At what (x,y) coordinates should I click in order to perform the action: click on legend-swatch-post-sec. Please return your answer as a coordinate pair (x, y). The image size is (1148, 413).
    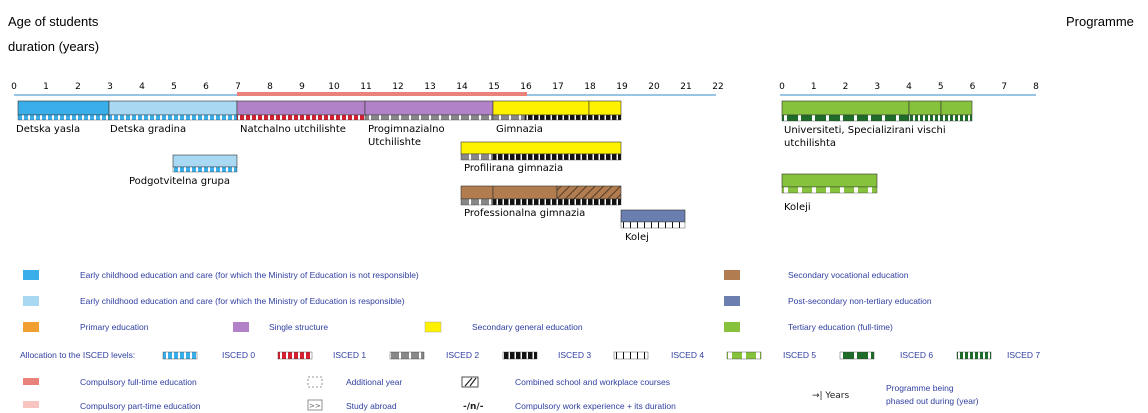
    Looking at the image, I should click on (732, 301).